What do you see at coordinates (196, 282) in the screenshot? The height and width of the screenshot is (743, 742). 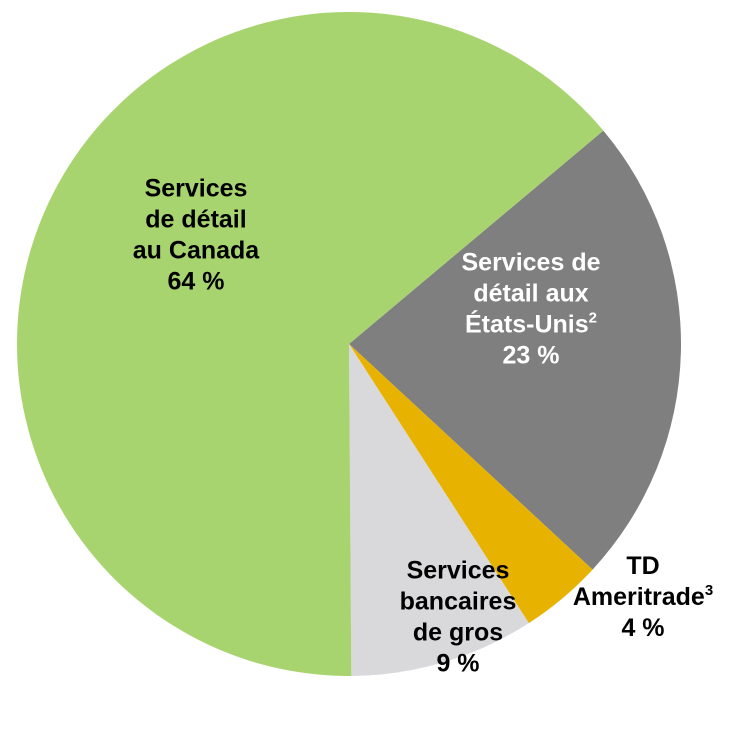 I see `slice-value-label: 64 %` at bounding box center [196, 282].